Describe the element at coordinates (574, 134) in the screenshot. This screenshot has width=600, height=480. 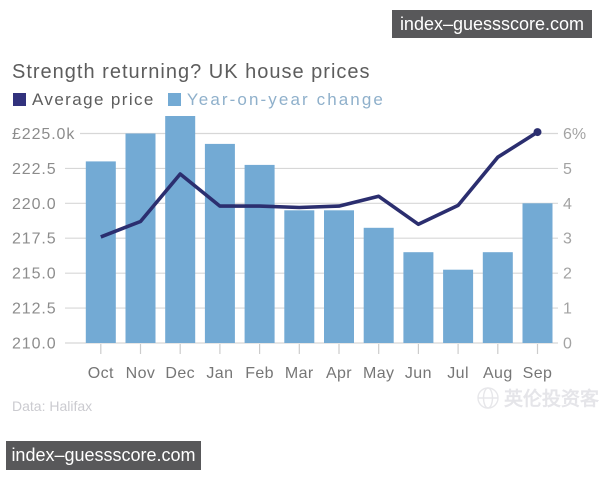
I see `svg-text: 6%` at that location.